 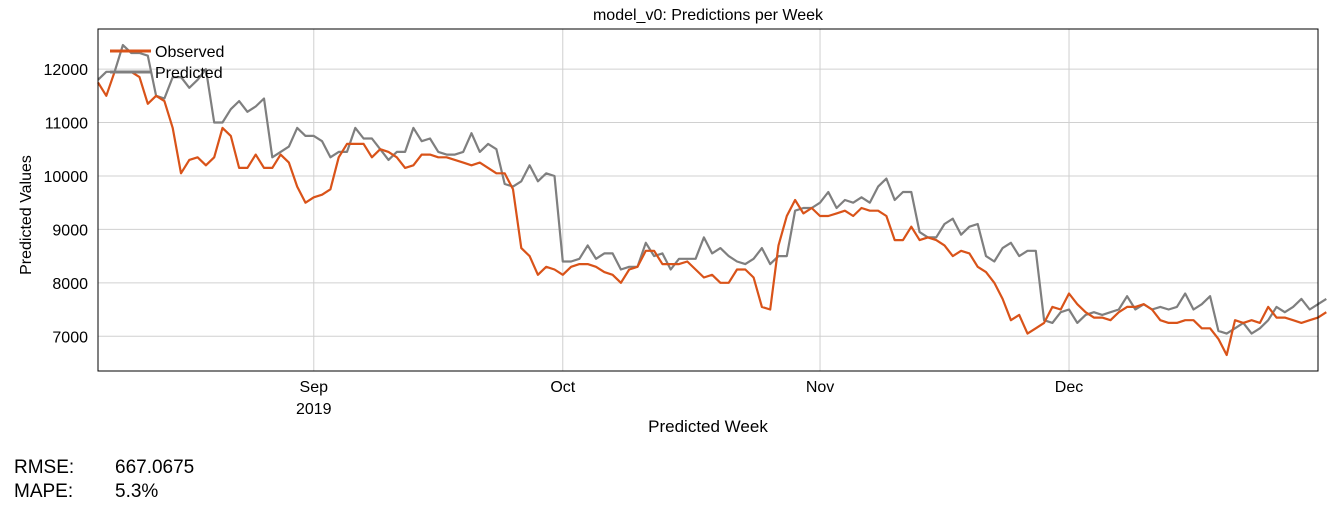 I want to click on legend-item-observed: Observed, so click(x=167, y=52).